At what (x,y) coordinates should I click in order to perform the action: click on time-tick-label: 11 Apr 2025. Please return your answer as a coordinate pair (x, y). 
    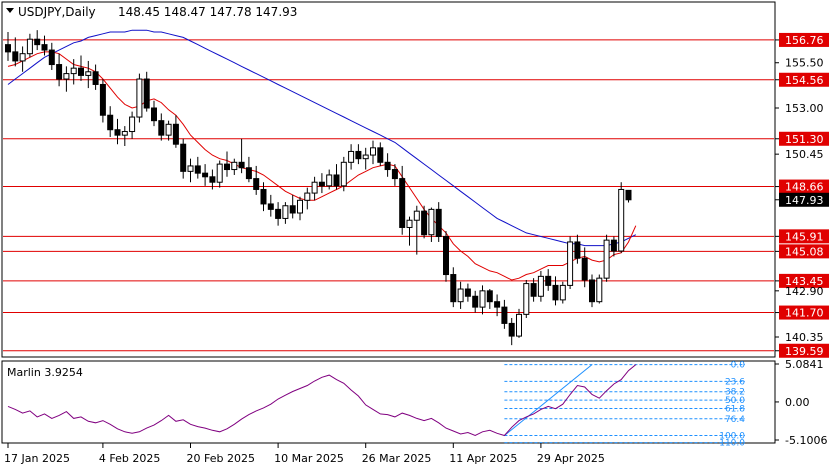
    Looking at the image, I should click on (483, 458).